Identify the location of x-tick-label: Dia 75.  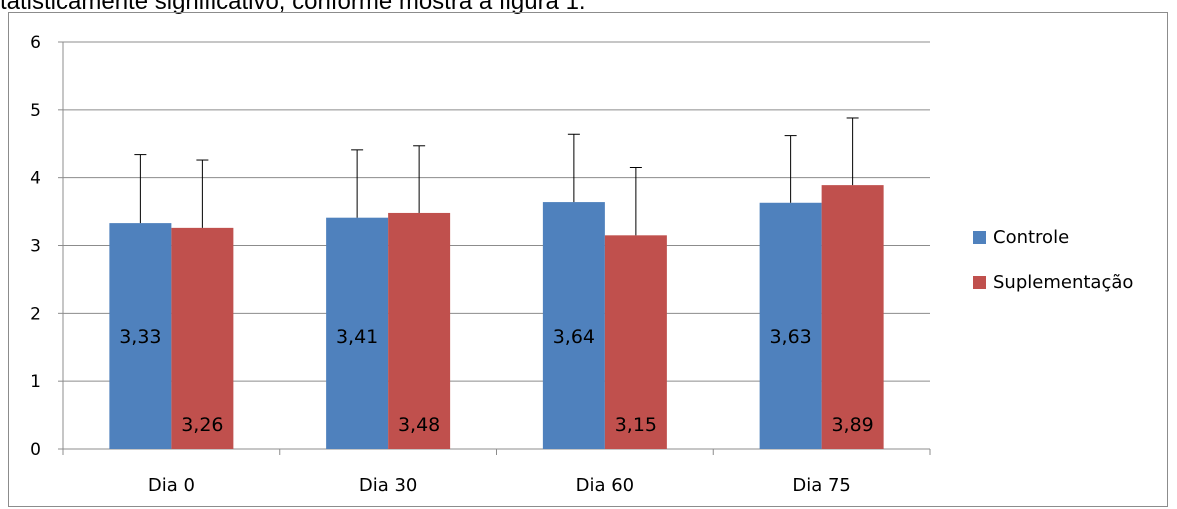
(821, 485).